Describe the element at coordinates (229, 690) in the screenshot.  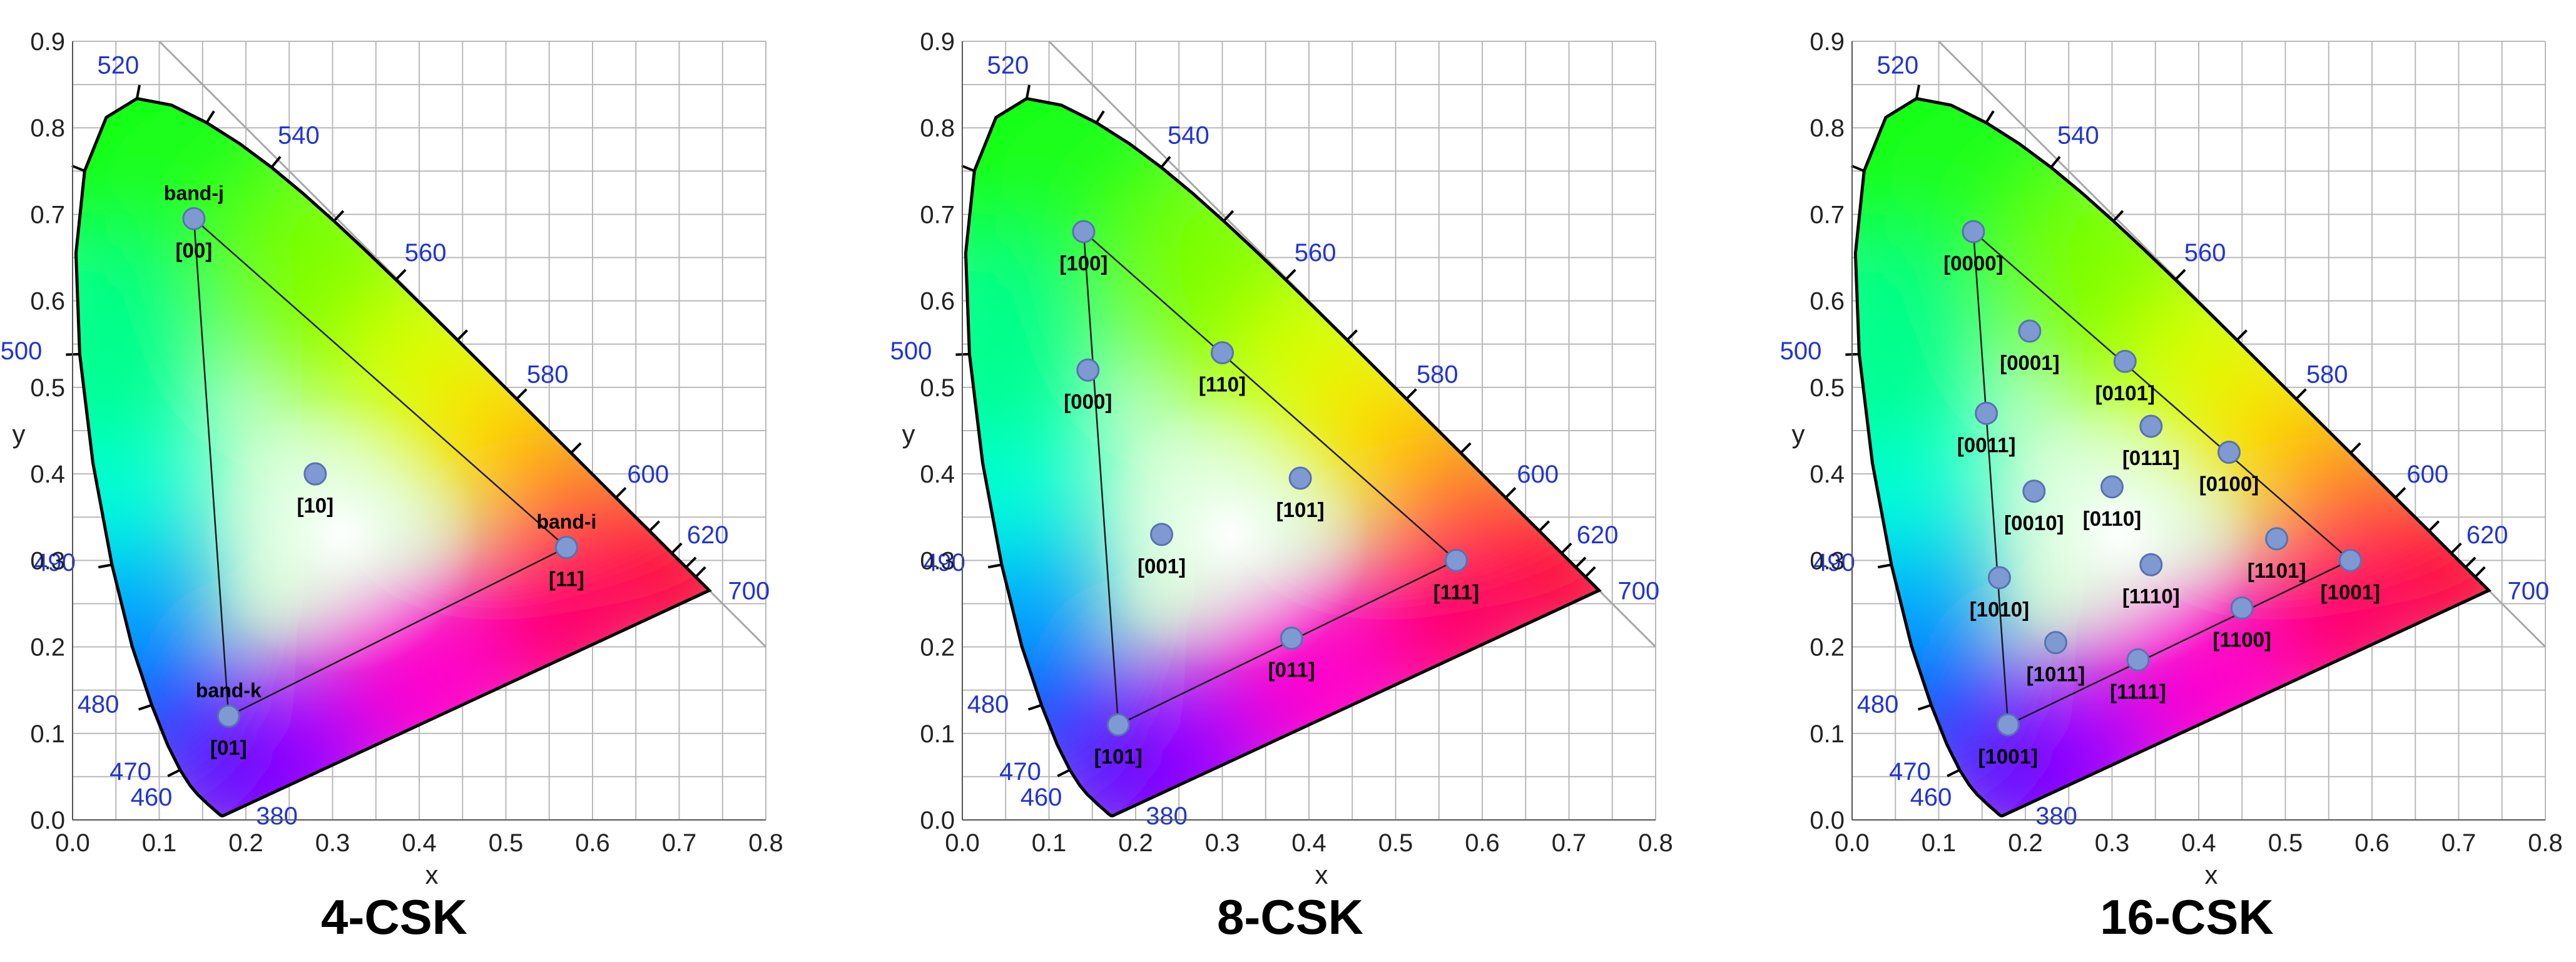
I see `band-label: band-k` at that location.